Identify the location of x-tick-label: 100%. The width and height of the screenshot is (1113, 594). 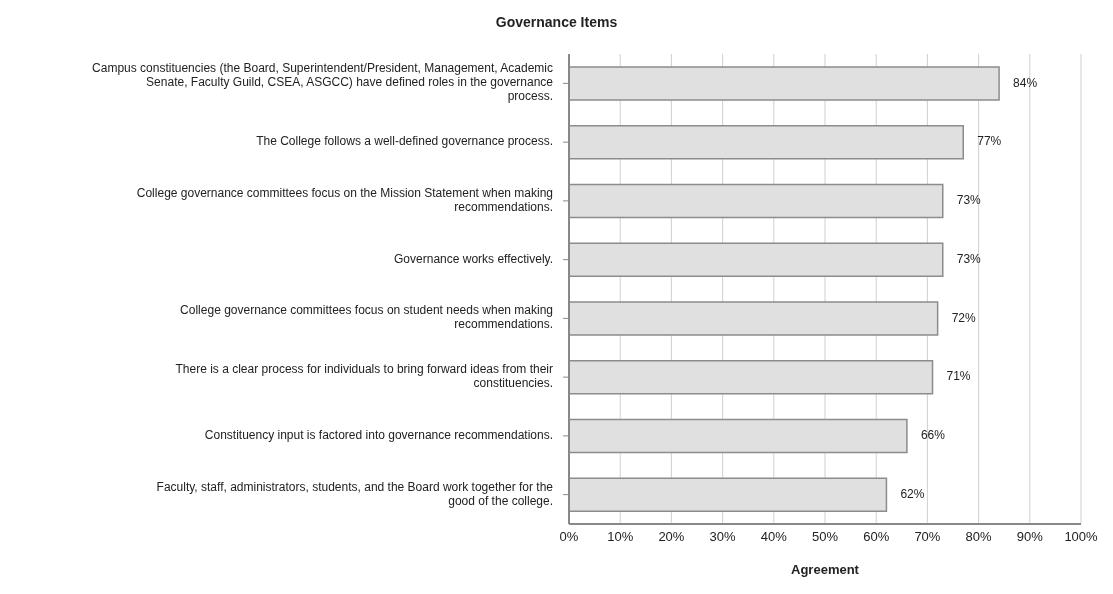
(1081, 537).